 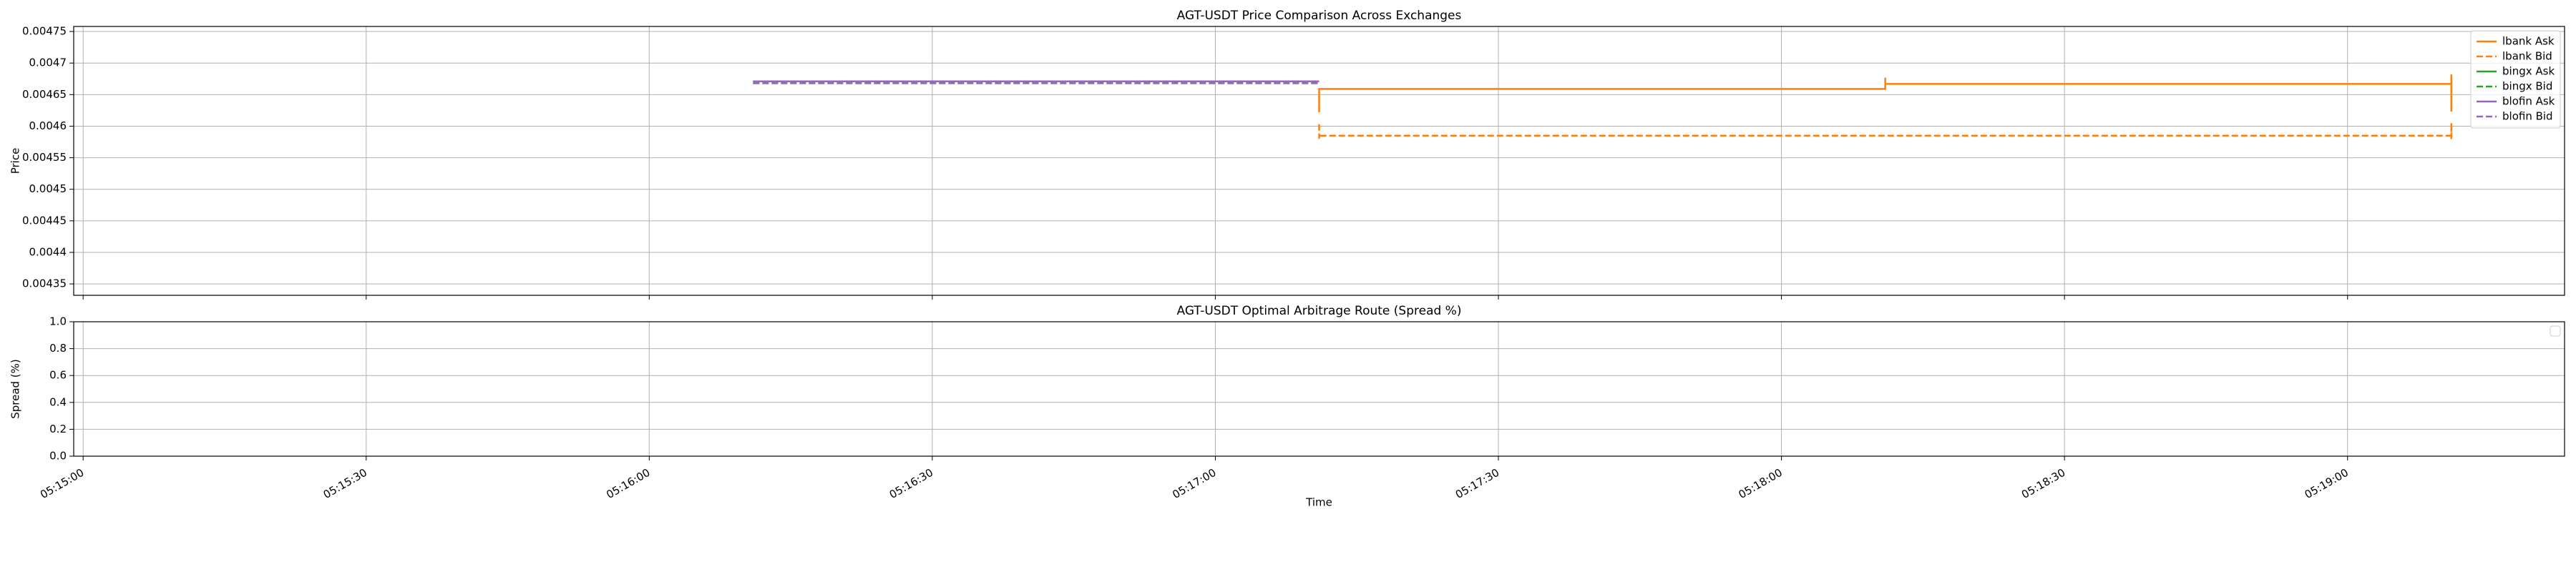 What do you see at coordinates (48, 188) in the screenshot?
I see `y-tick-label: 0.0045` at bounding box center [48, 188].